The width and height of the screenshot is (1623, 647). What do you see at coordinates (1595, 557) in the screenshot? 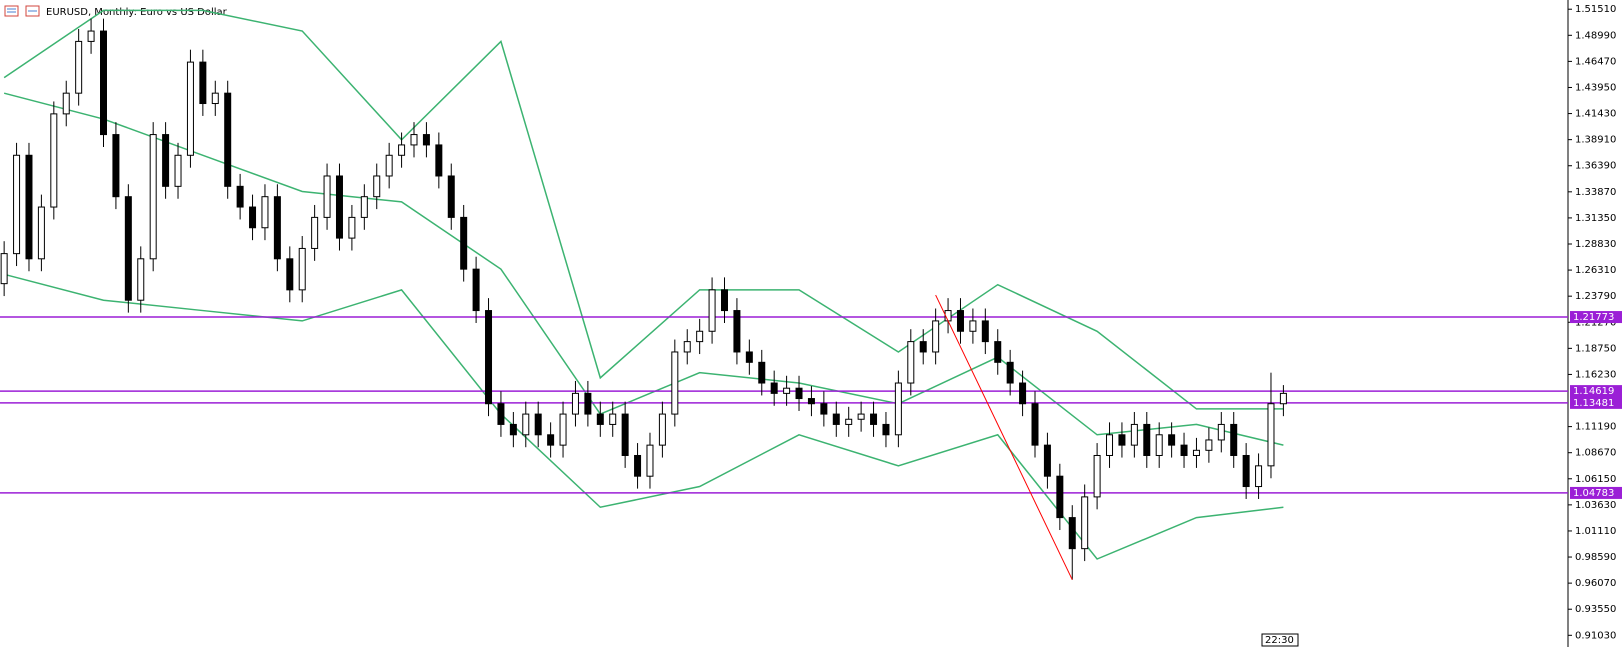
I see `y-tick-label: 0.98590` at bounding box center [1595, 557].